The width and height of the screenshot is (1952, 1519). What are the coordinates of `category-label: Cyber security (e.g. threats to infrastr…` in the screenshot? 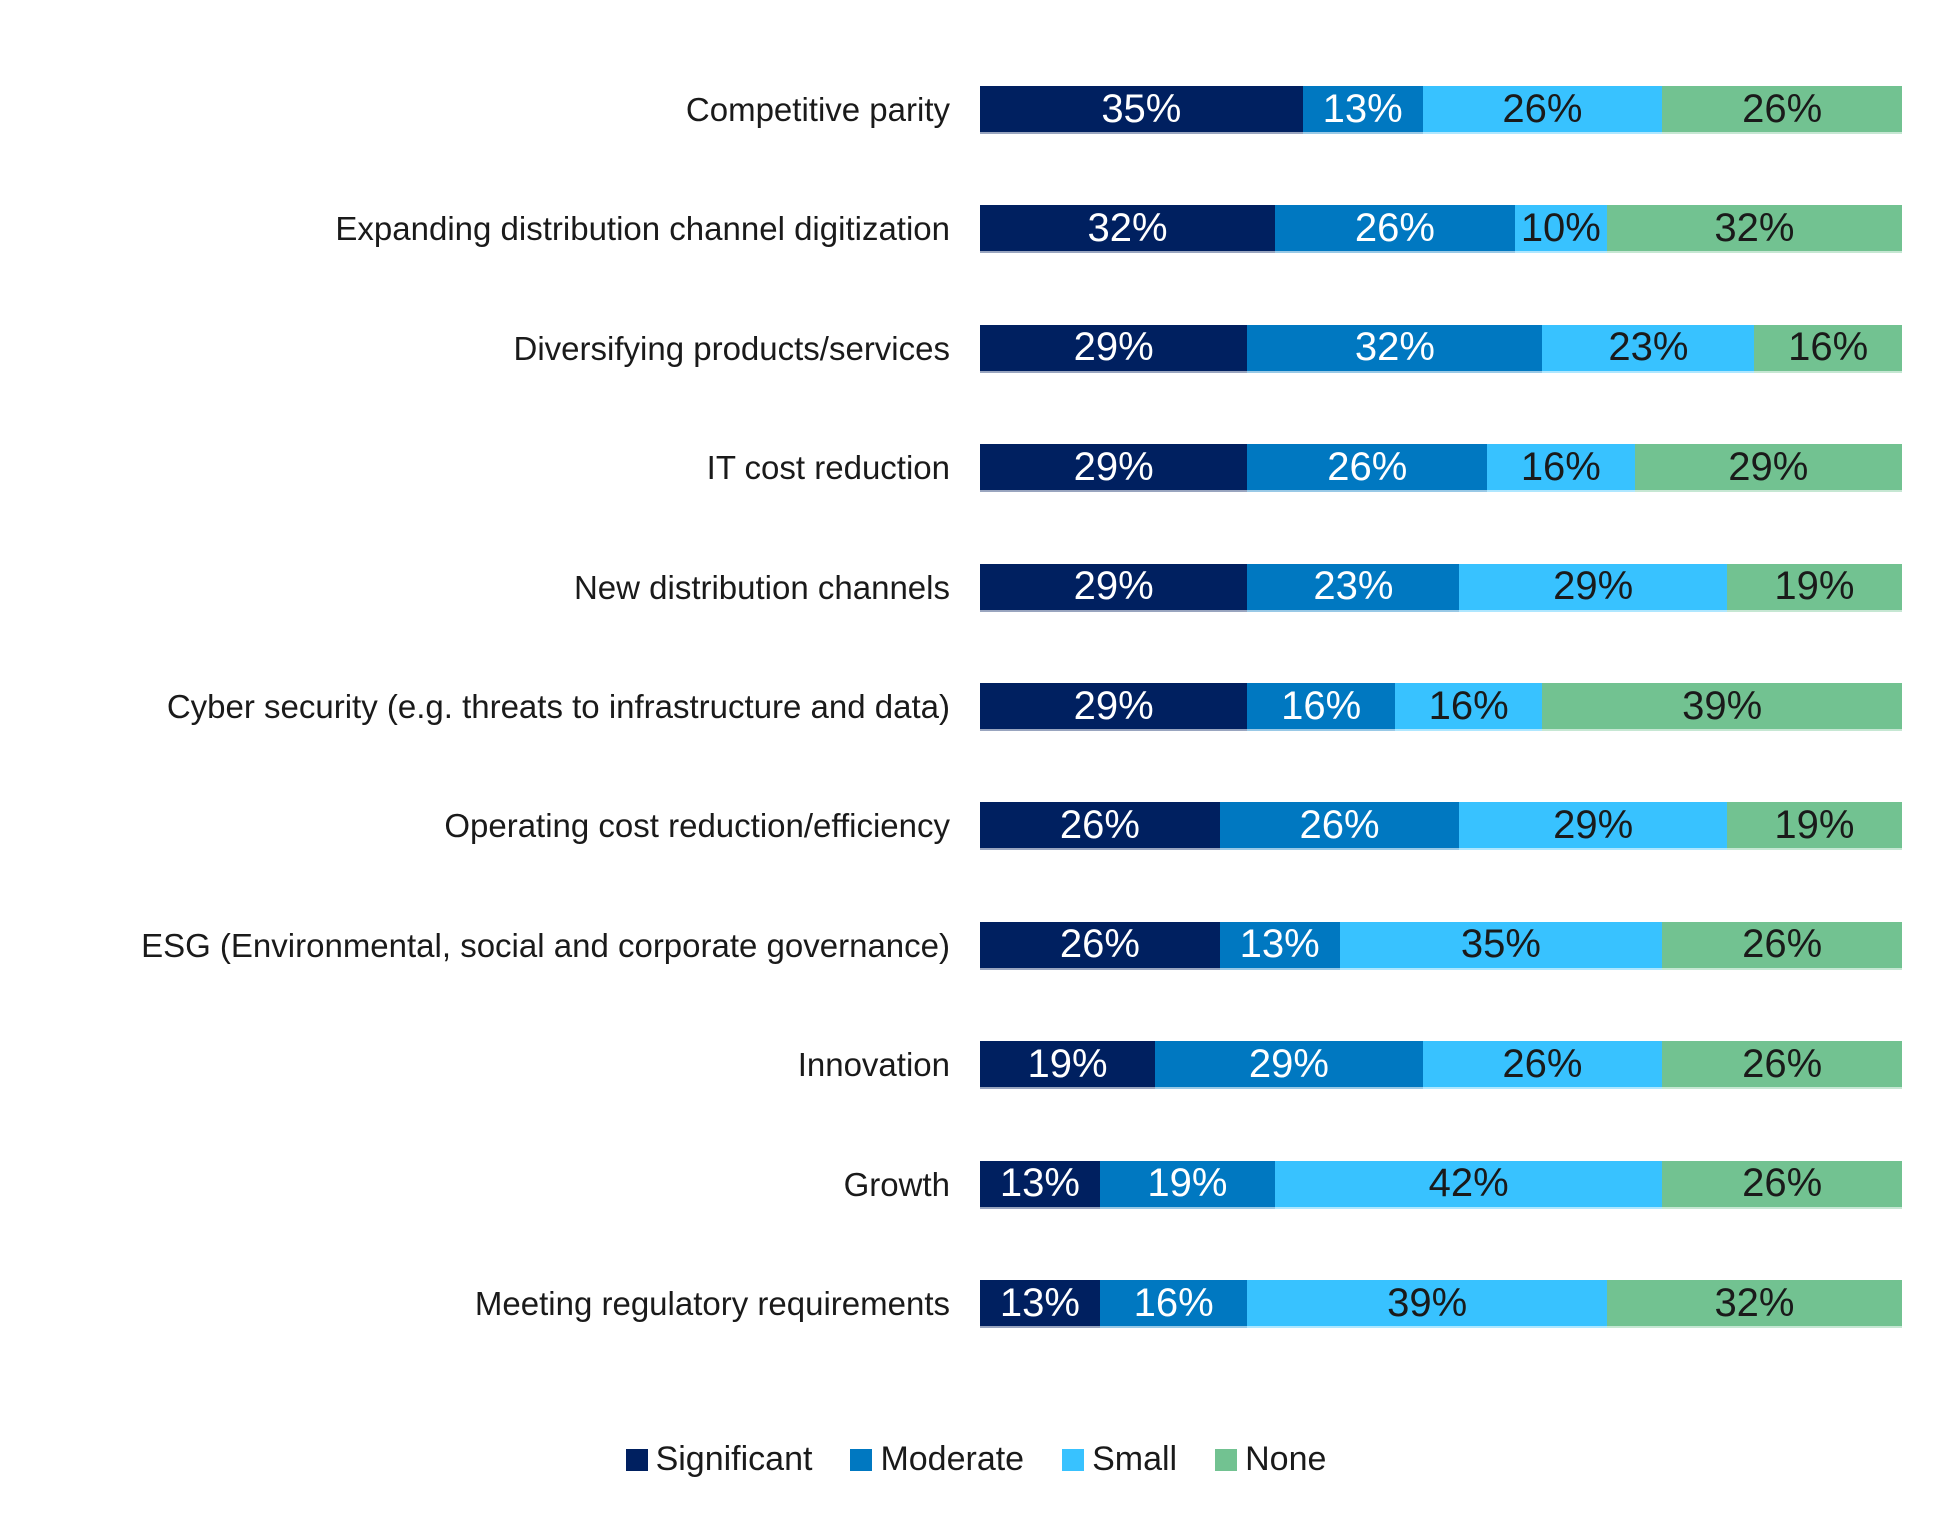 It's located at (558, 706).